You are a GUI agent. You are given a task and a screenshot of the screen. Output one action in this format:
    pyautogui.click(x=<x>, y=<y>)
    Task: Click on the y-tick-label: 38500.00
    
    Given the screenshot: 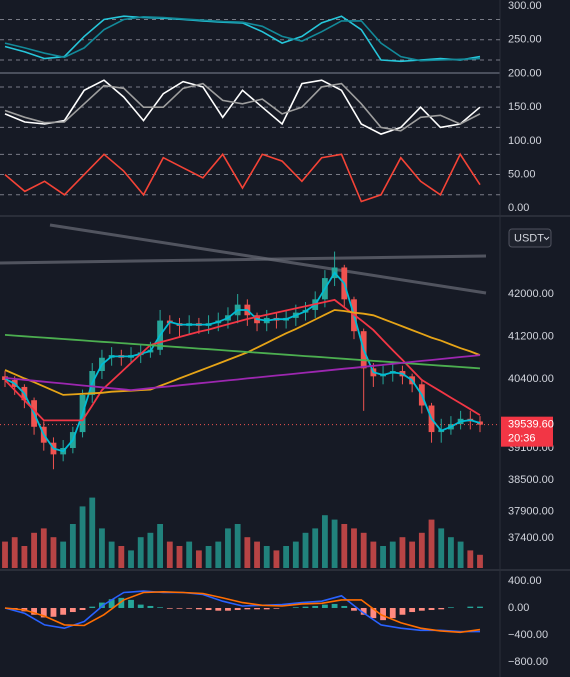 What is the action you would take?
    pyautogui.click(x=531, y=480)
    